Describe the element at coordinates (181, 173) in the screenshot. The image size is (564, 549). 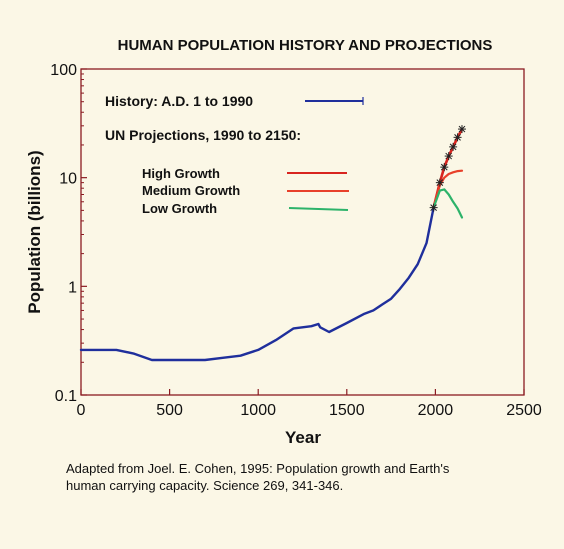
I see `legend-high-label: High Growth` at that location.